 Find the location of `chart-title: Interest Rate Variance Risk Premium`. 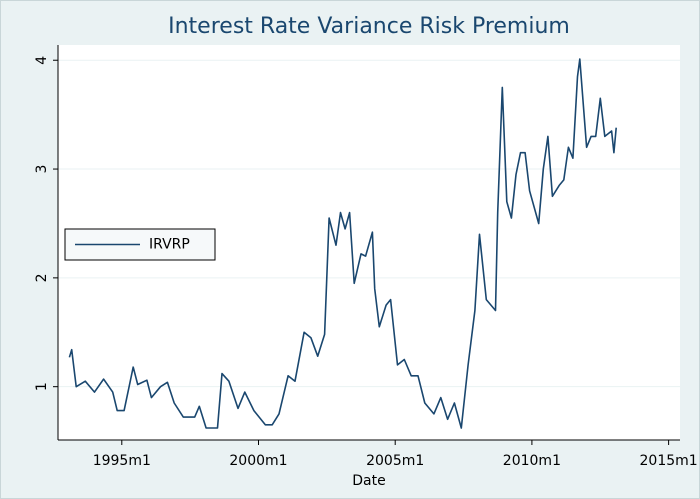

chart-title: Interest Rate Variance Risk Premium is located at coordinates (369, 26).